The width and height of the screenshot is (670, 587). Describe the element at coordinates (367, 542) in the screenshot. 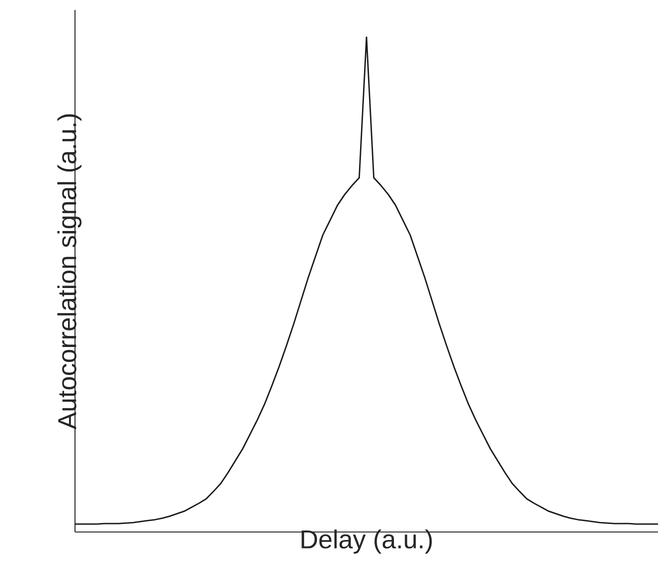

I see `x-axis-title: Delay (a.u.)` at that location.